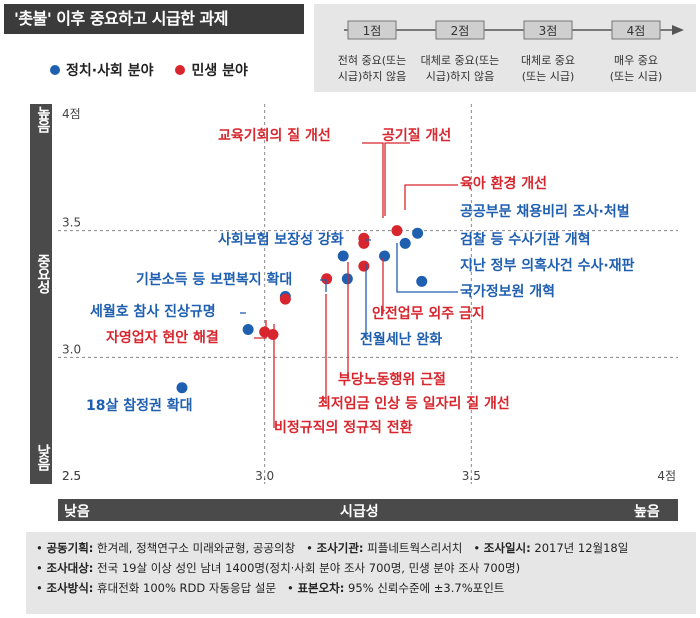 This screenshot has width=700, height=618. I want to click on legend-livelihood-label: 민생 분야, so click(219, 71).